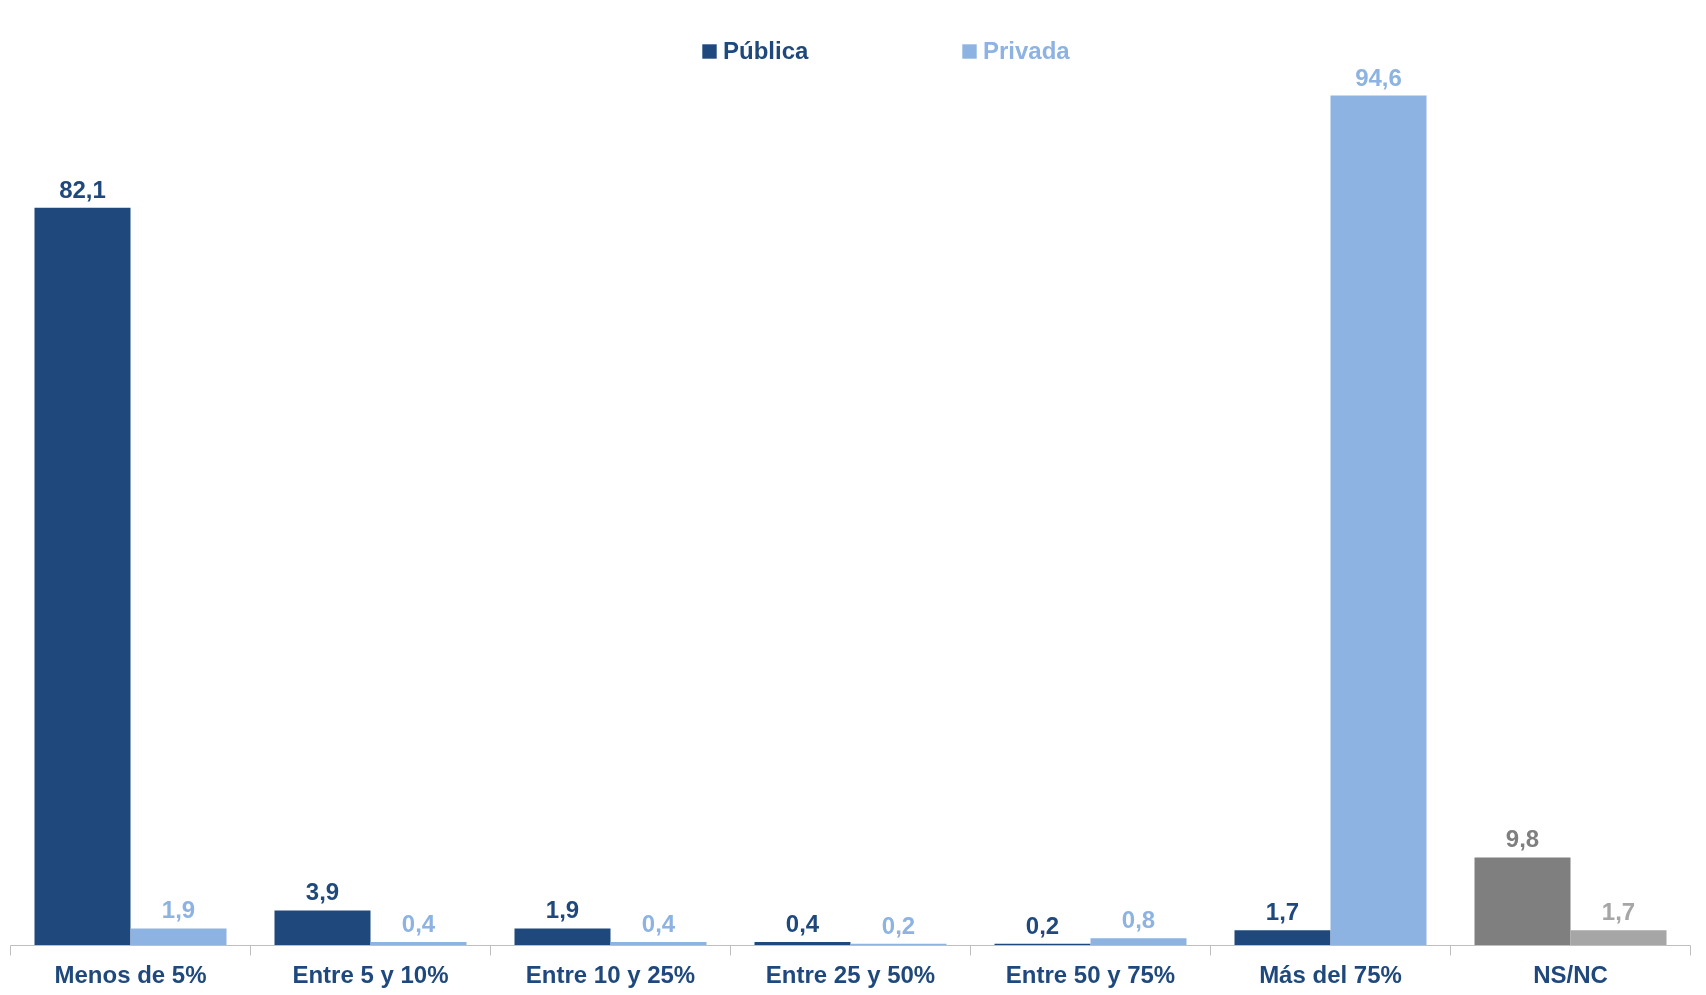 Image resolution: width=1706 pixels, height=995 pixels. I want to click on legend-label: Pública, so click(766, 51).